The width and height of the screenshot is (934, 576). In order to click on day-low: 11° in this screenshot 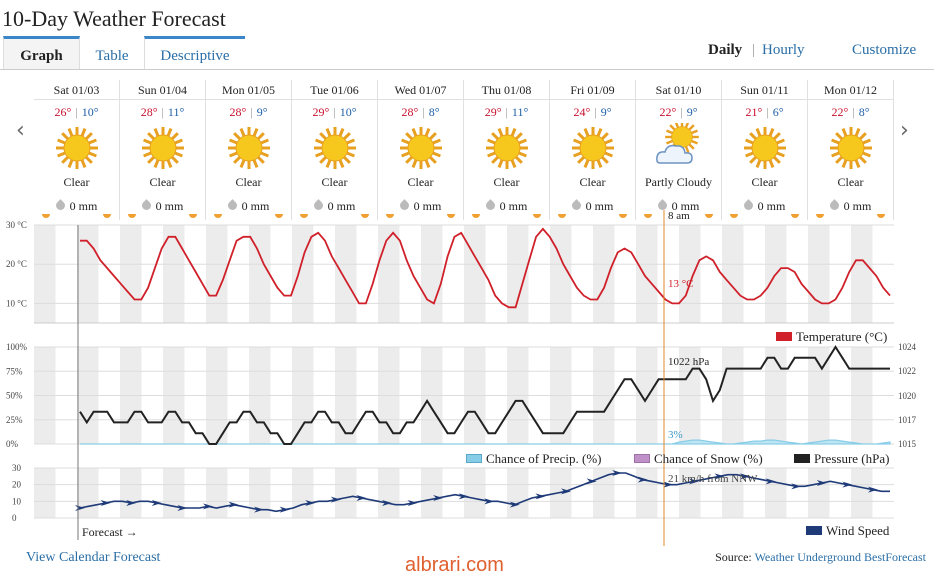, I will do `click(520, 112)`.